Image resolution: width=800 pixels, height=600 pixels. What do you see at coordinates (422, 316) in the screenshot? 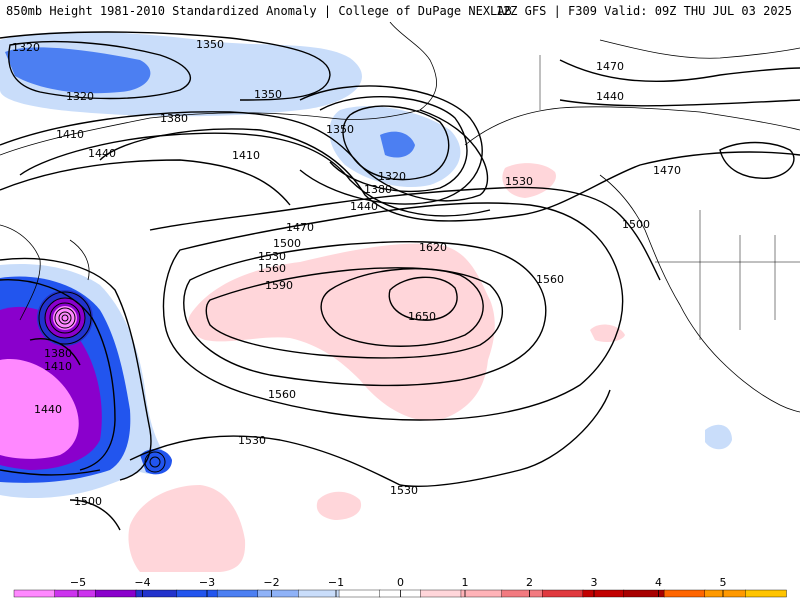
I see `contour-label-1650: 1650` at bounding box center [422, 316].